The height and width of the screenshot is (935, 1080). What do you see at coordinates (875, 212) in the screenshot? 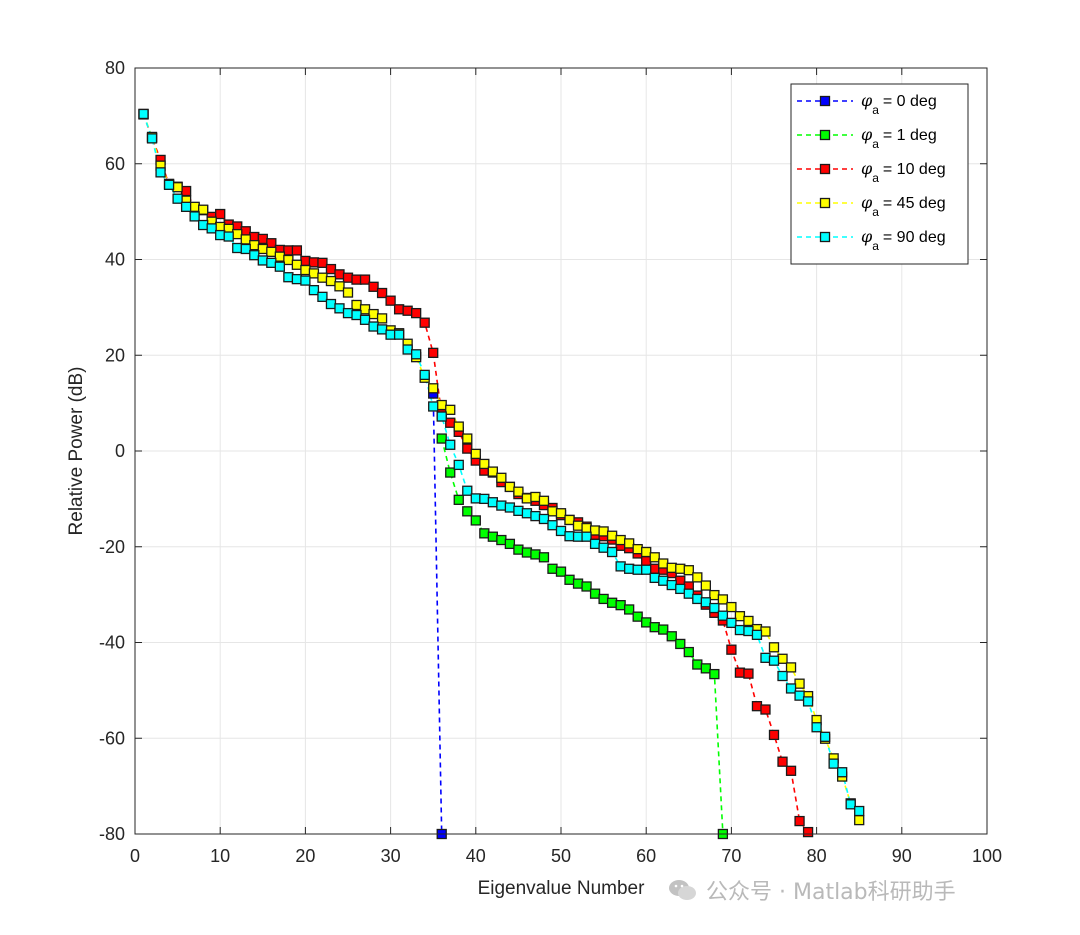
I see `legend-subscript: a` at bounding box center [875, 212].